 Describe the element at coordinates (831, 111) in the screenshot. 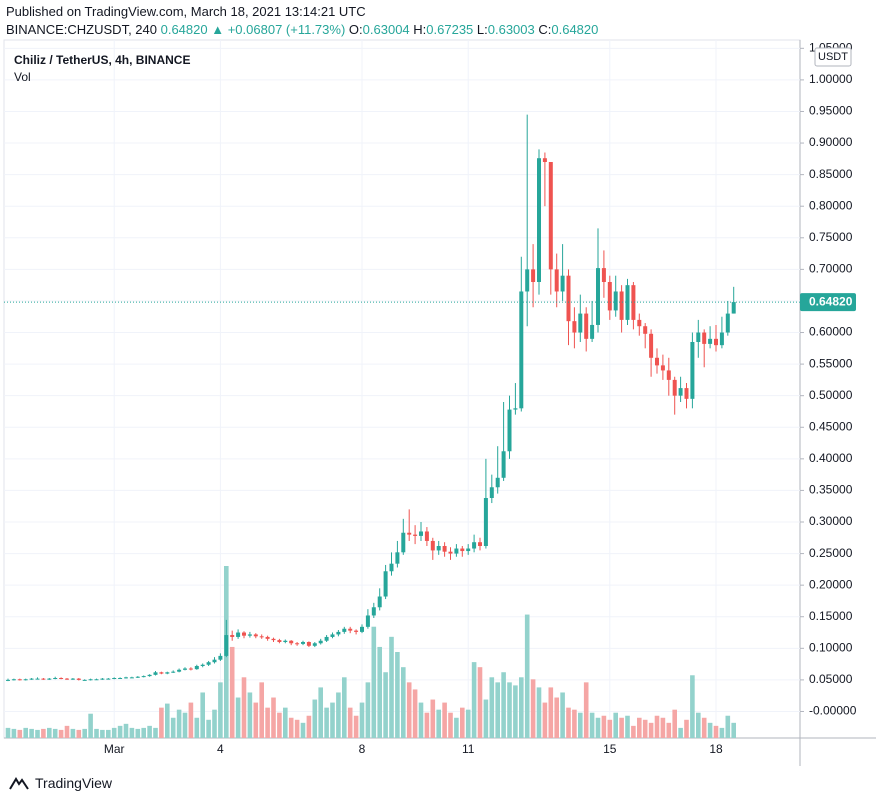

I see `y-tick-label: 0.95000` at that location.